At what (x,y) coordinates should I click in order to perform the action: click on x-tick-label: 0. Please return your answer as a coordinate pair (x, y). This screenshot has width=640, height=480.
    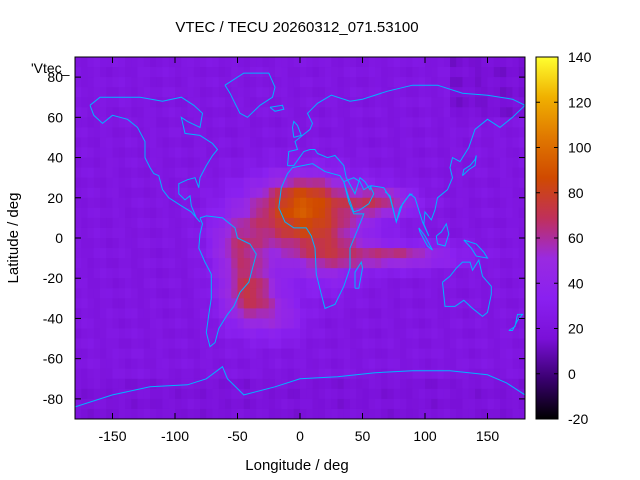
    Looking at the image, I should click on (300, 436).